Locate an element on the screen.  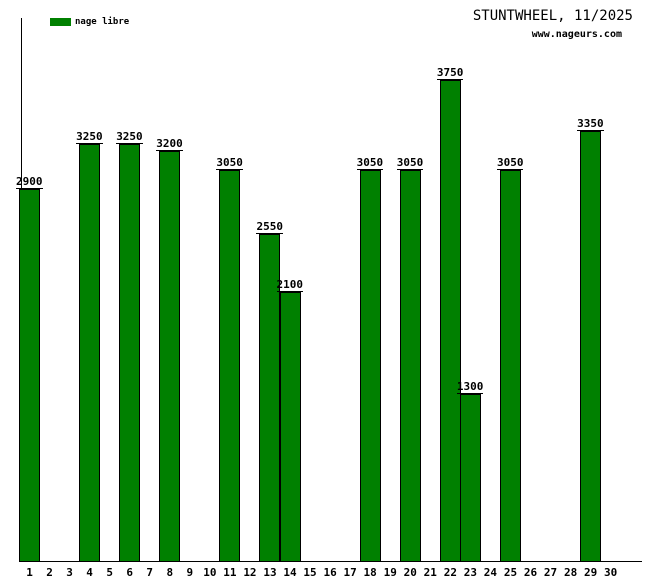
x-tick-label: 30 is located at coordinates (611, 572).